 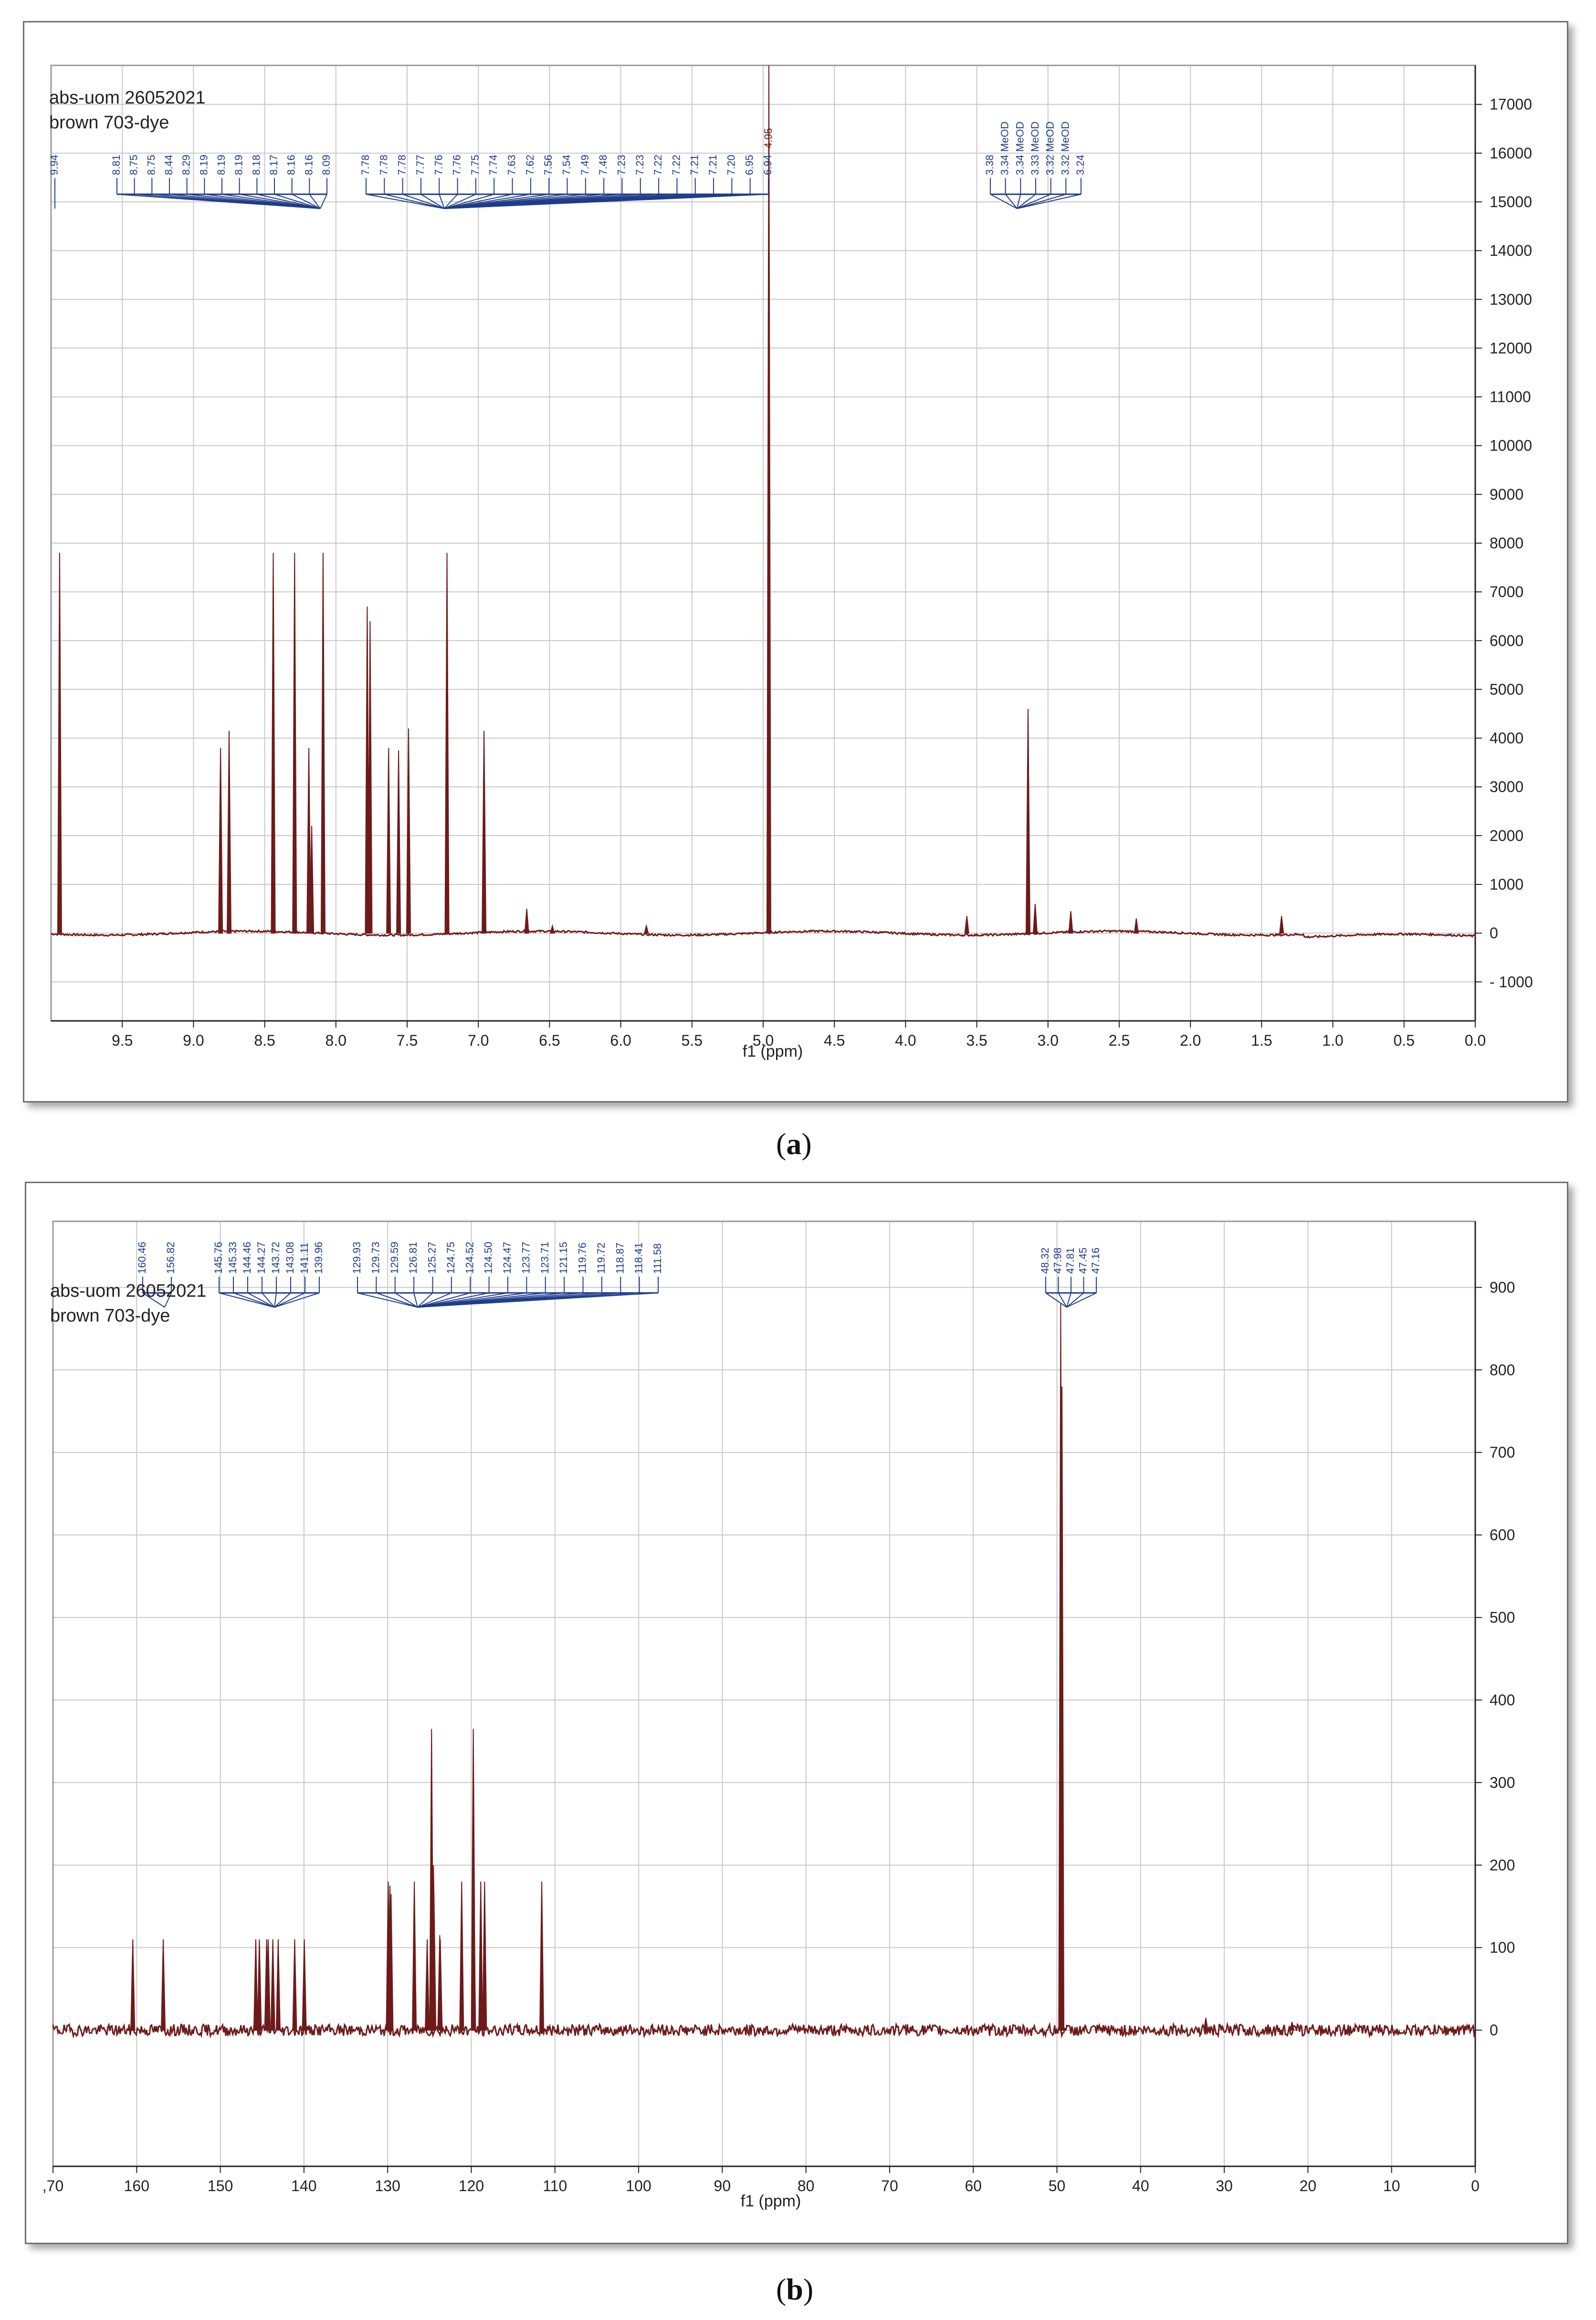 What do you see at coordinates (583, 1258) in the screenshot?
I see `peak-label: 119.76` at bounding box center [583, 1258].